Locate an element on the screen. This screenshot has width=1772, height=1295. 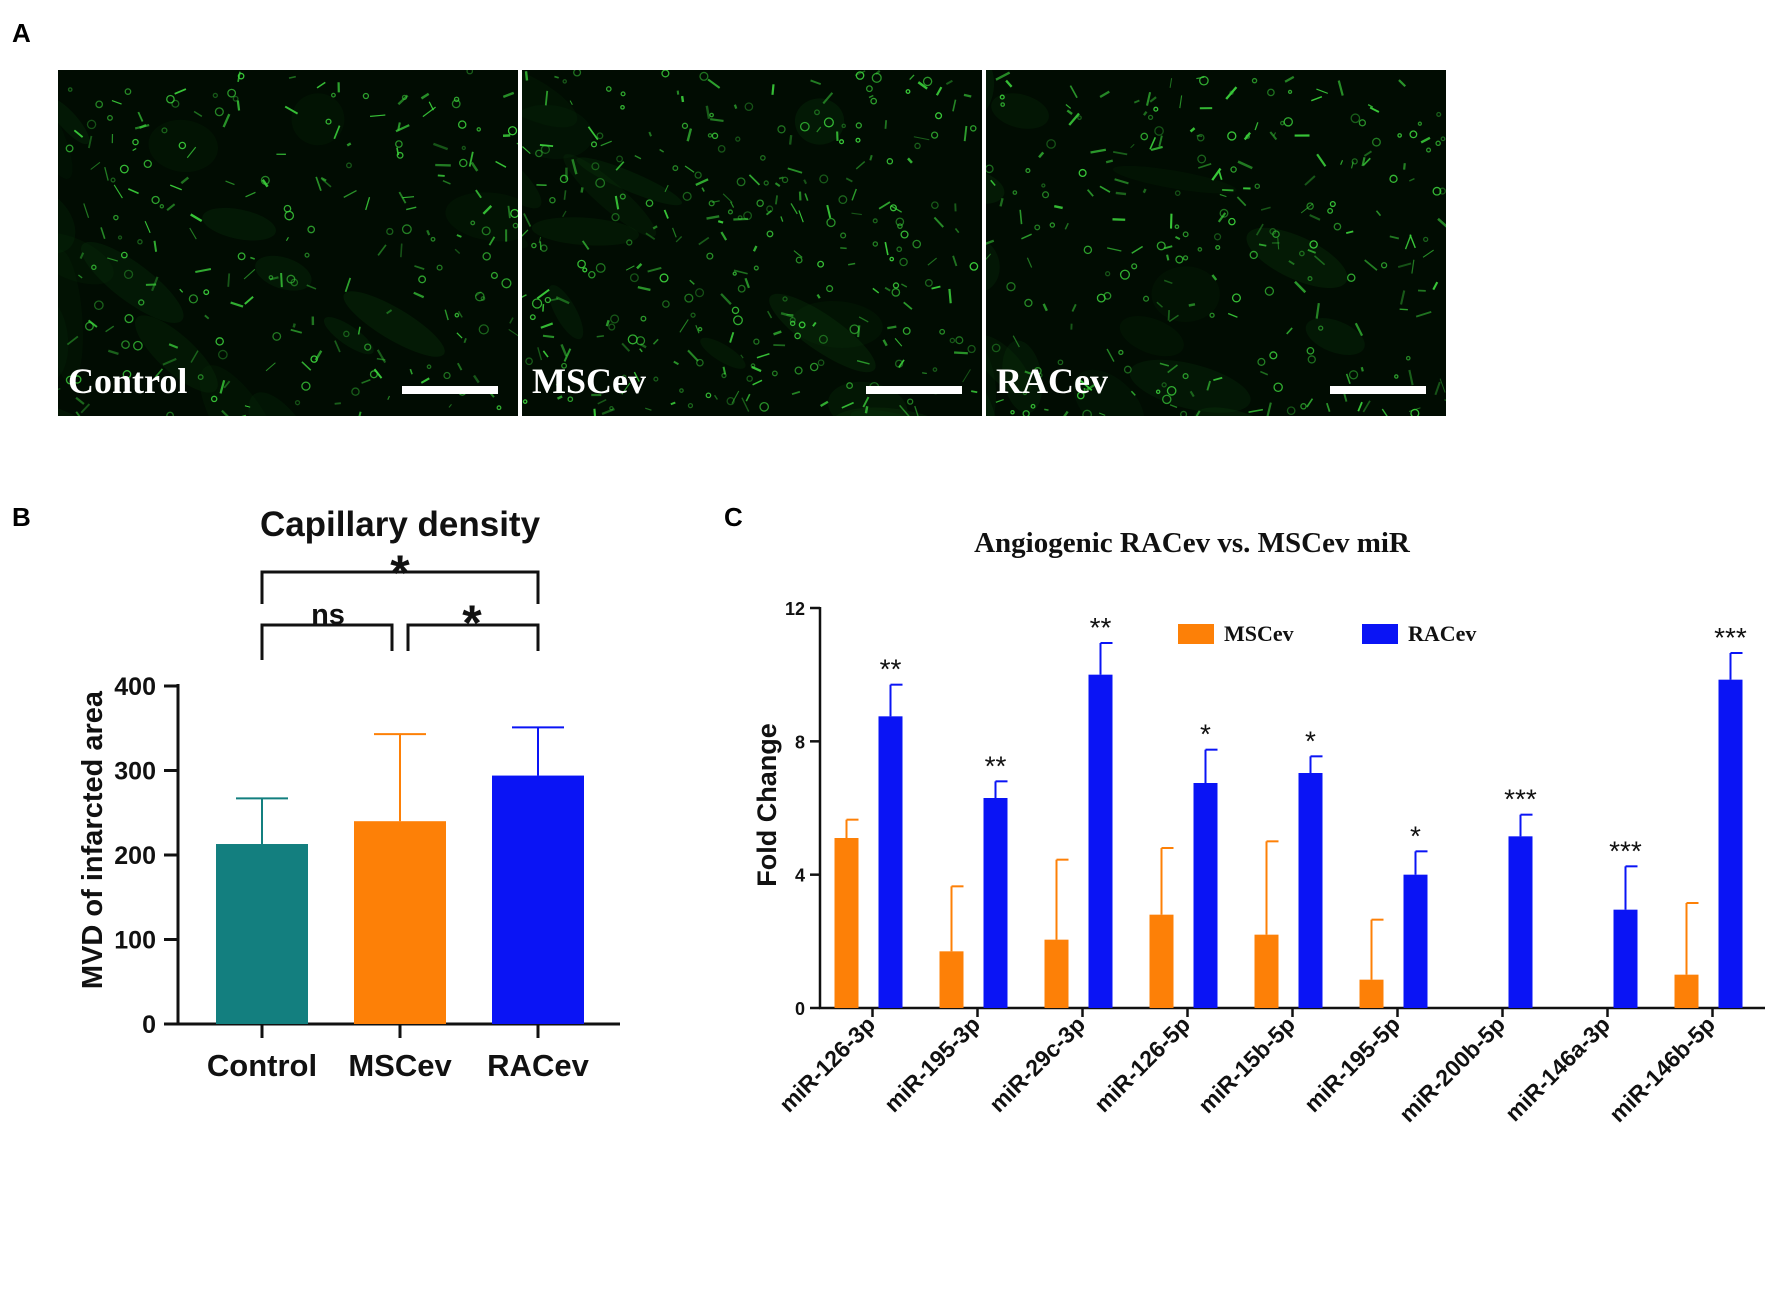
x-tick-label: miR-195-5p is located at coordinates (1352, 1064).